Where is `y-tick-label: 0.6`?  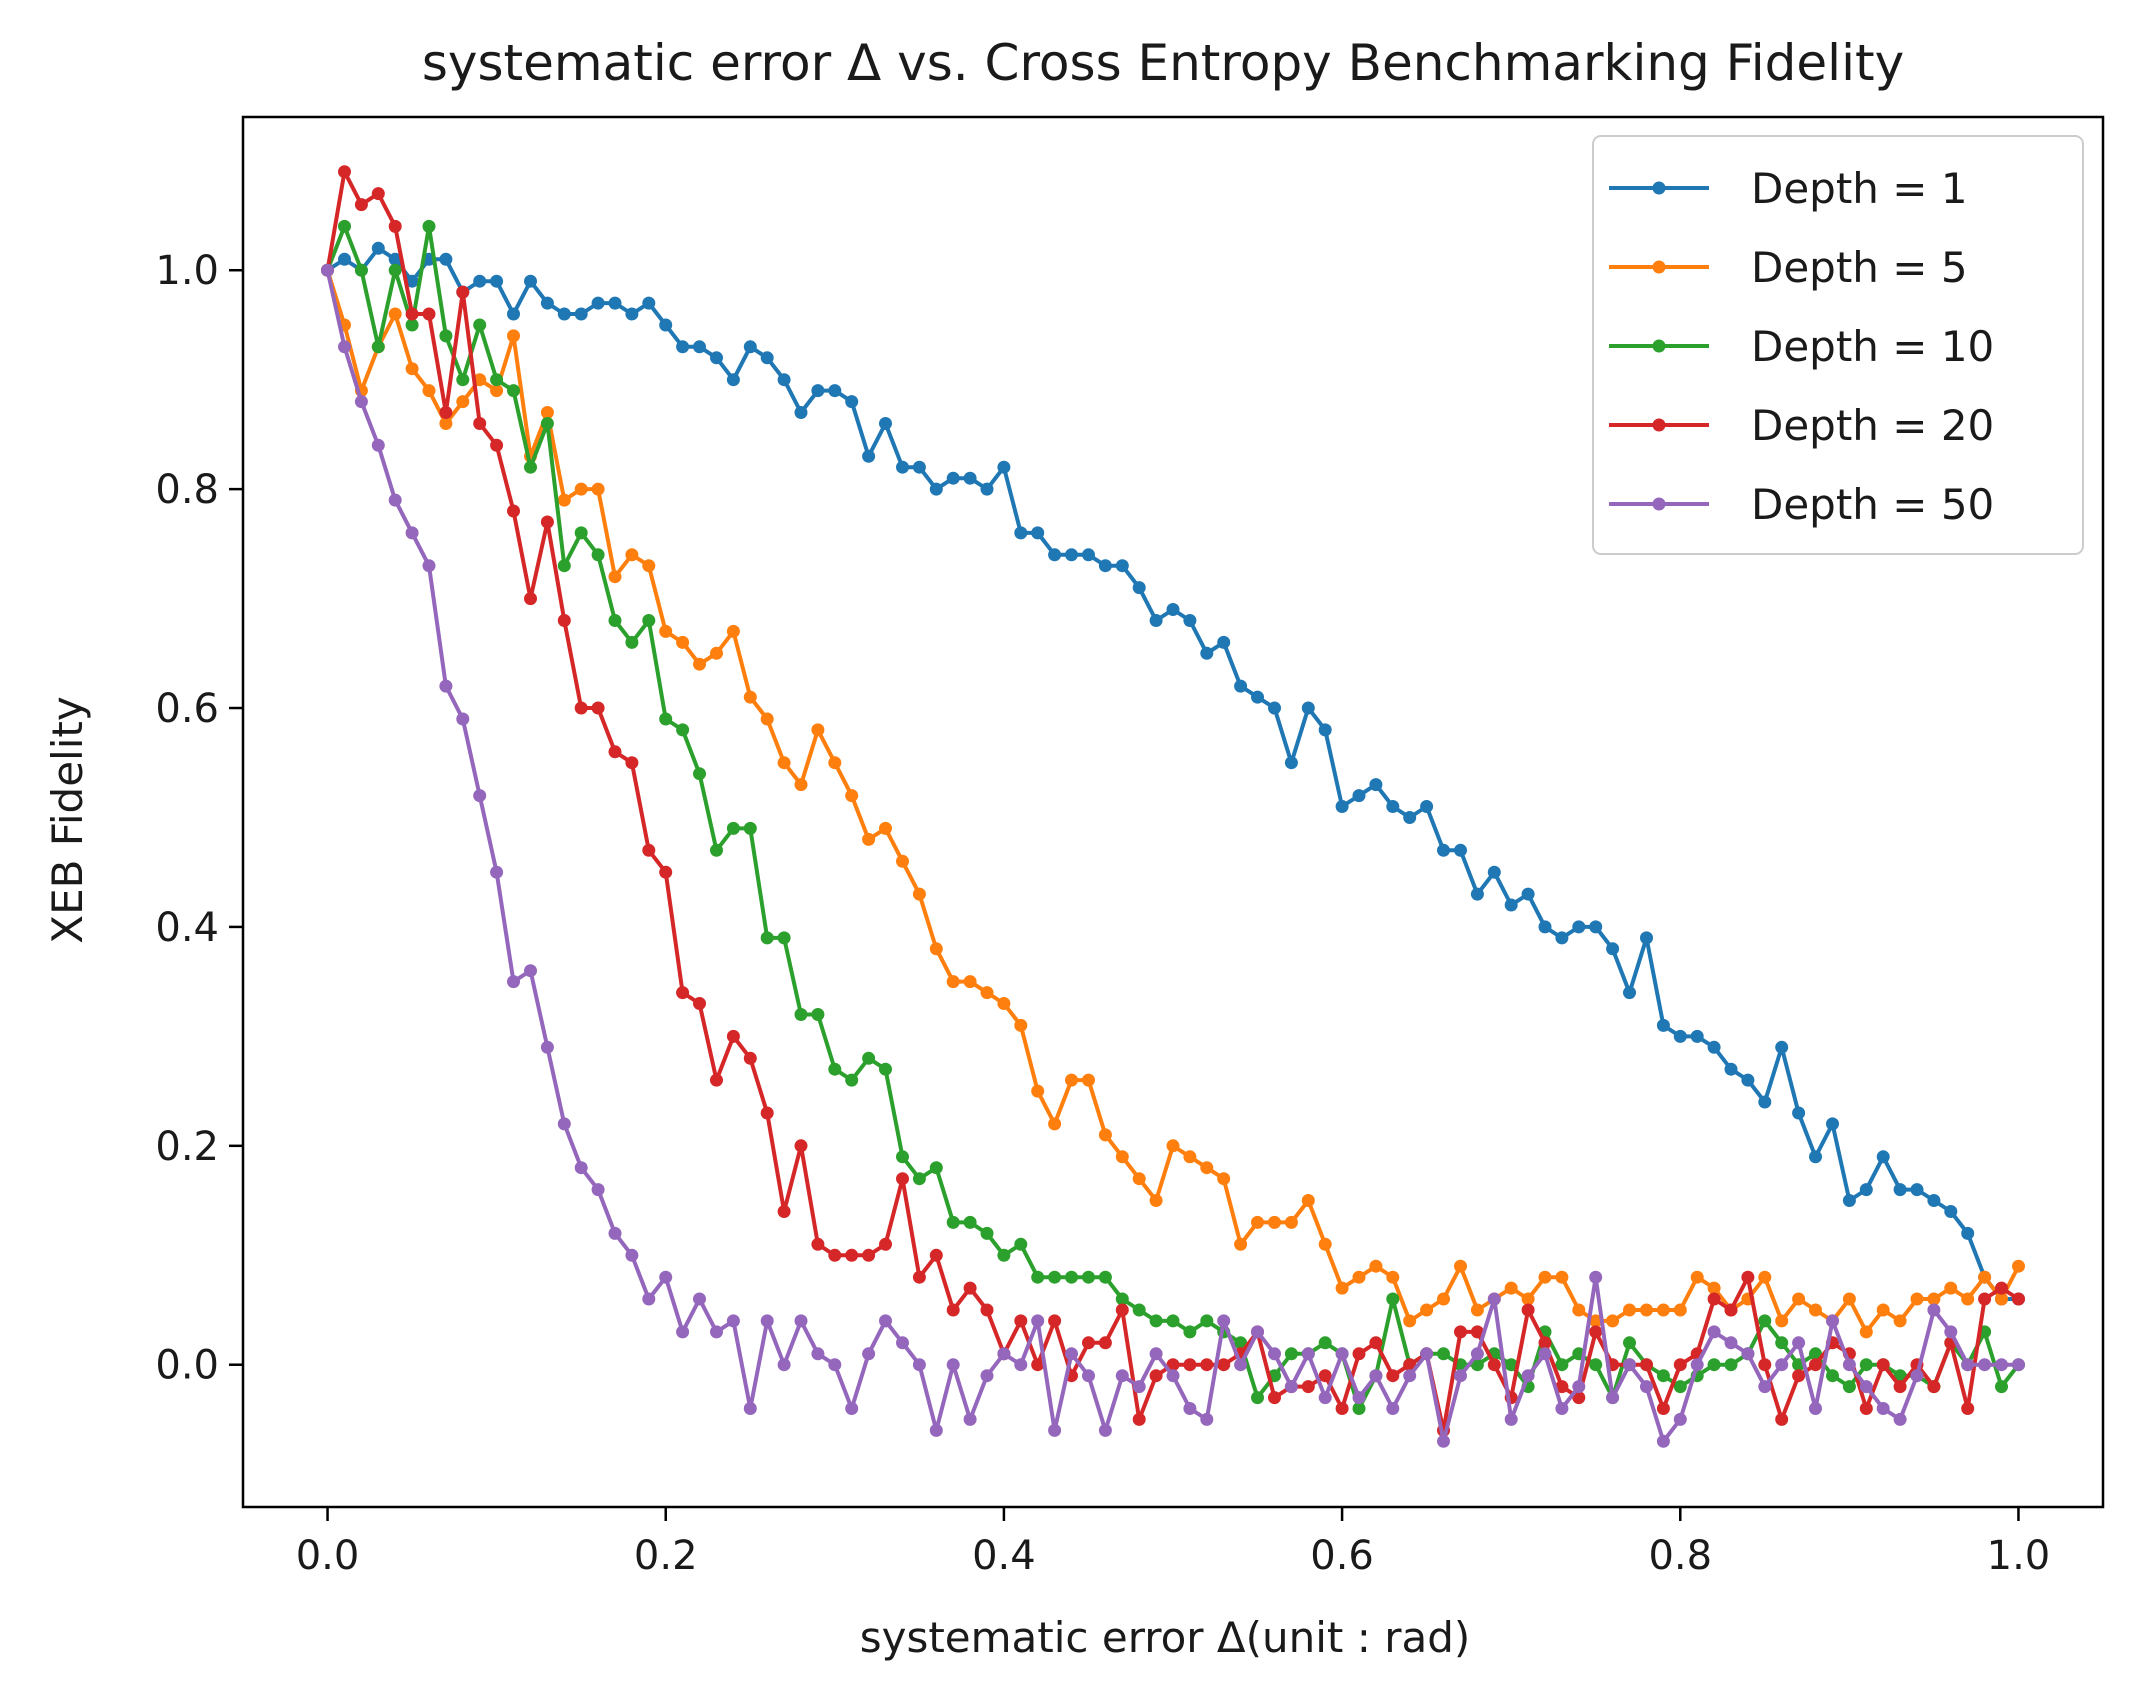
y-tick-label: 0.6 is located at coordinates (187, 709).